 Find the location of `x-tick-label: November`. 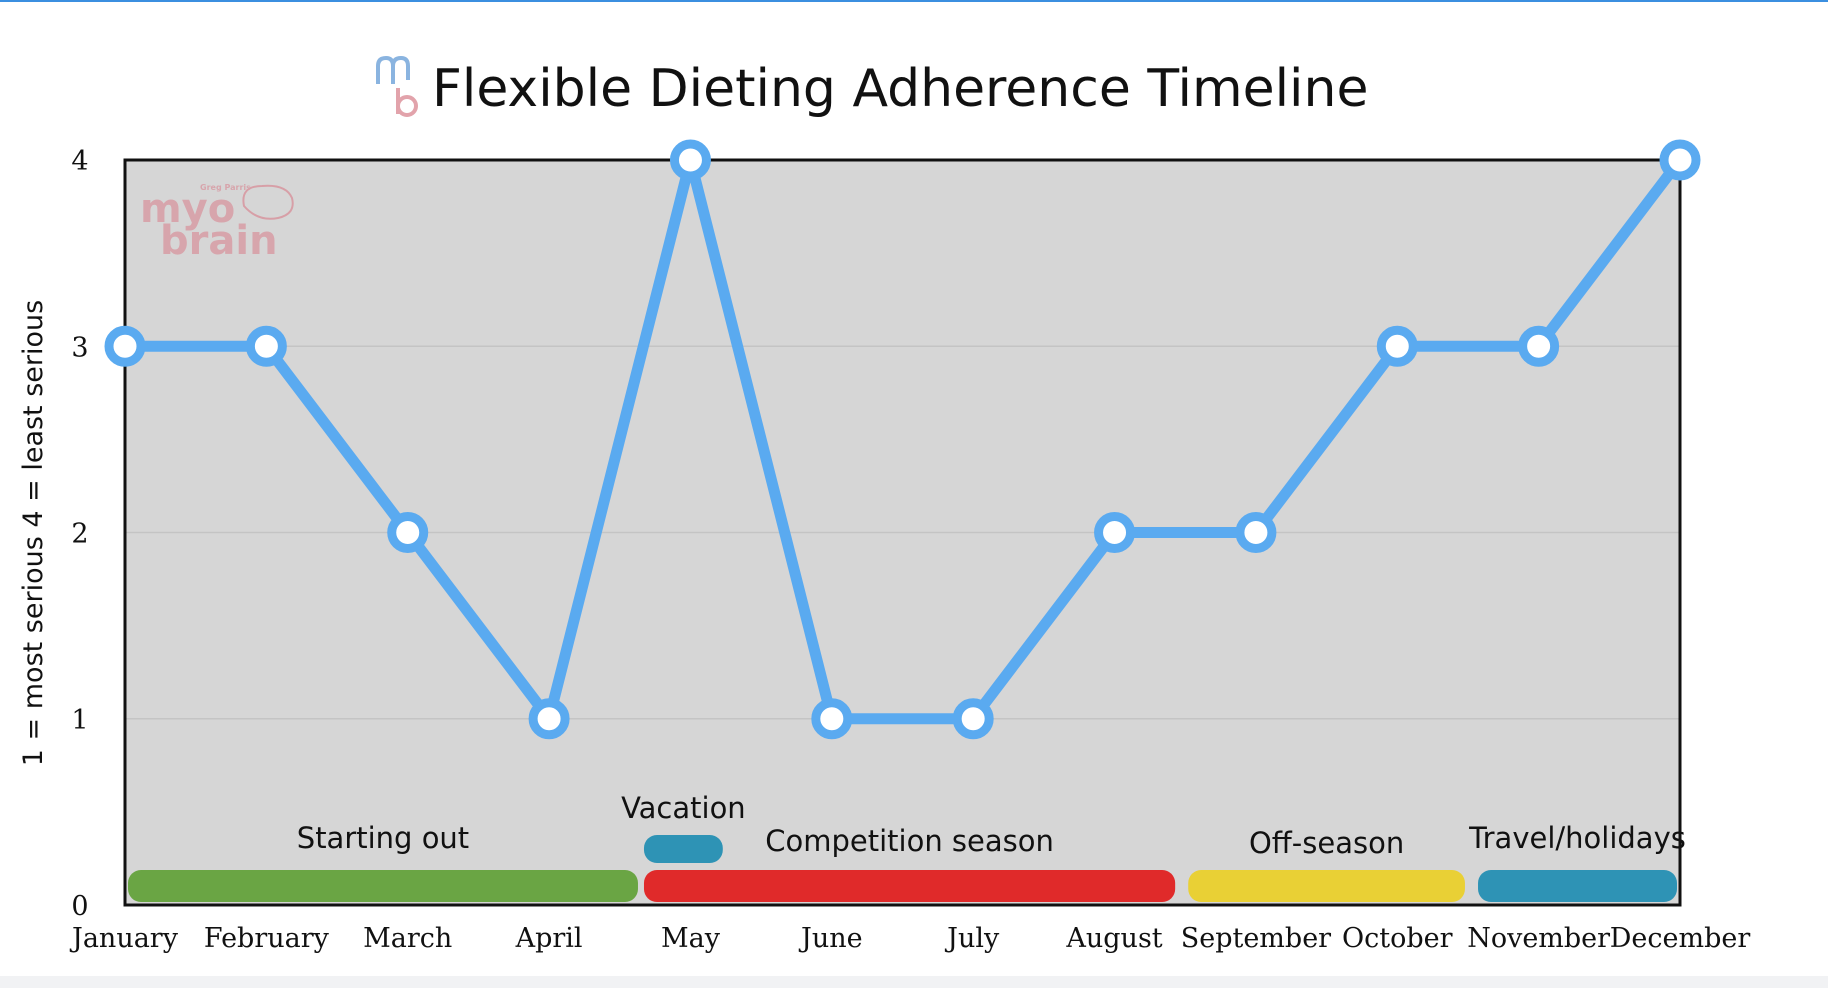

x-tick-label: November is located at coordinates (1538, 938).